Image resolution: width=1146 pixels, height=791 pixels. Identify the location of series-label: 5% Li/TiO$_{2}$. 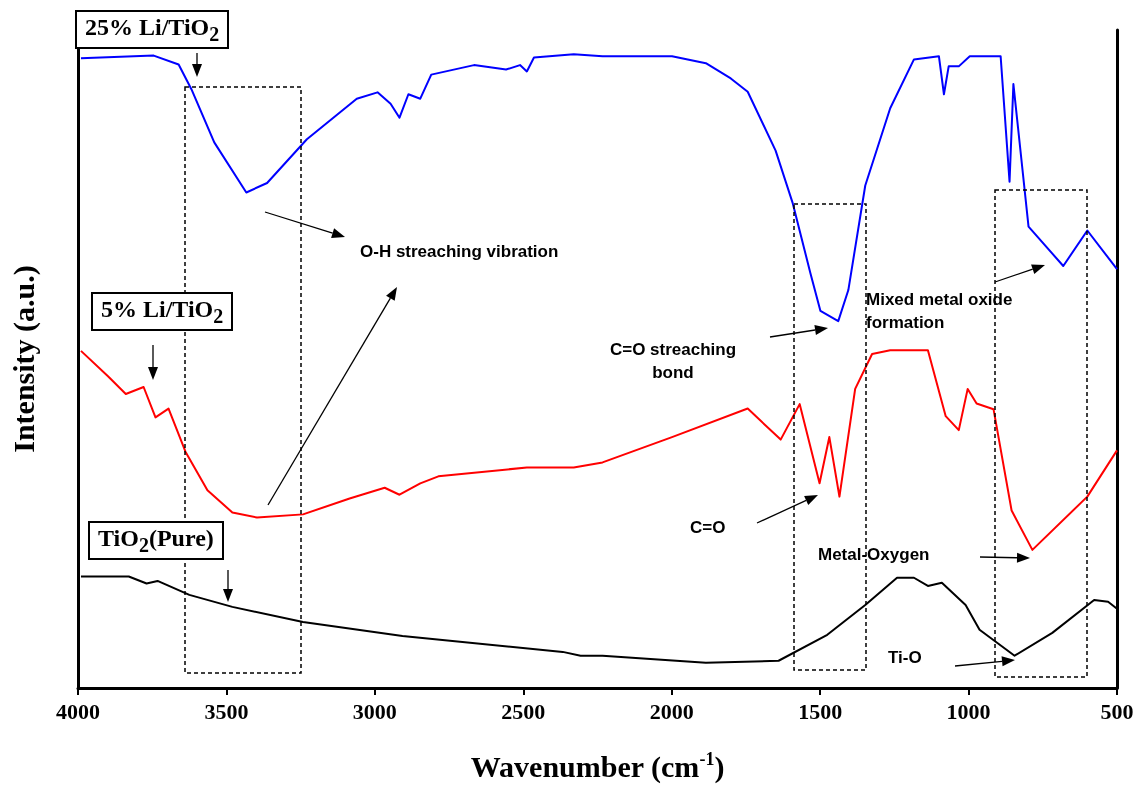
(162, 311).